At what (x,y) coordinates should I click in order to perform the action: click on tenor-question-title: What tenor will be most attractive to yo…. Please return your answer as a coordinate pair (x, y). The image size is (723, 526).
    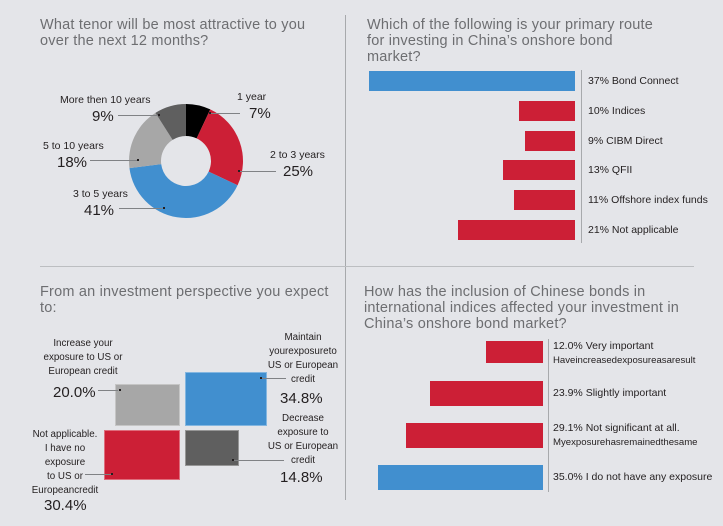
    Looking at the image, I should click on (173, 33).